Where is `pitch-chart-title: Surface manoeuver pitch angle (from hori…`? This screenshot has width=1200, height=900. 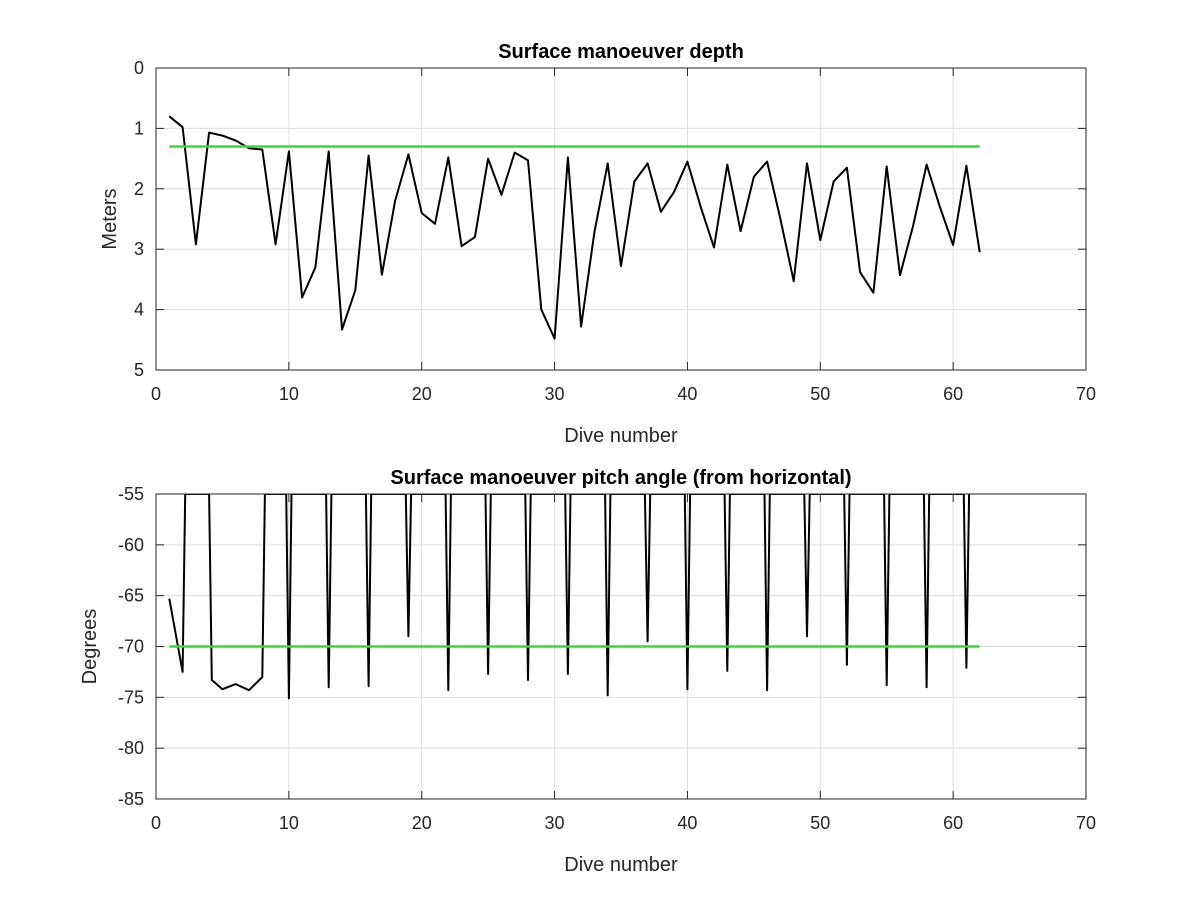
pitch-chart-title: Surface manoeuver pitch angle (from hori… is located at coordinates (620, 478).